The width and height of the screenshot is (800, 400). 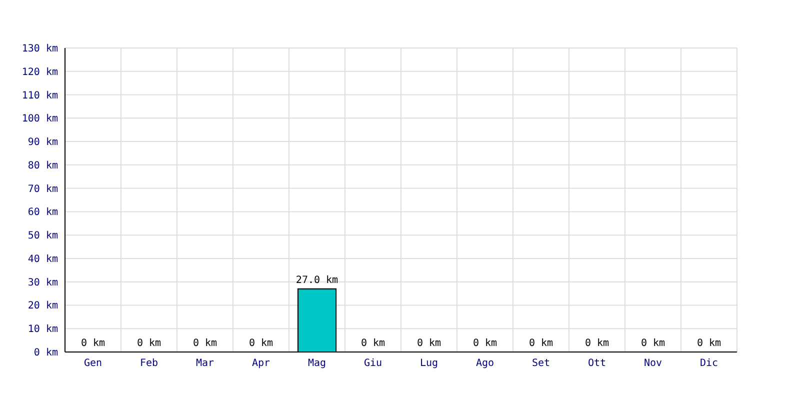 What do you see at coordinates (43, 212) in the screenshot?
I see `y-tick-label: 60 km` at bounding box center [43, 212].